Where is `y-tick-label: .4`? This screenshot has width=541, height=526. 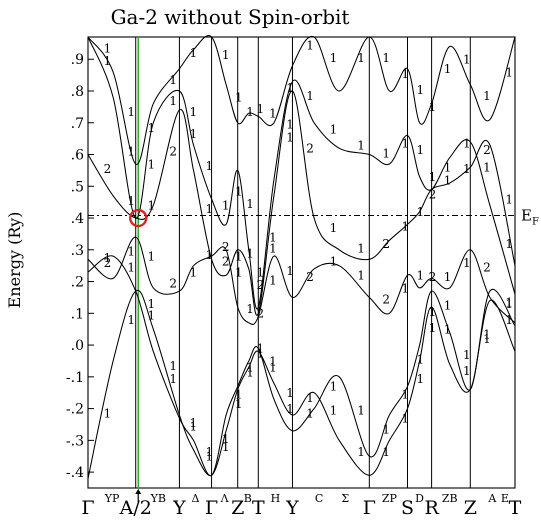
y-tick-label: .4 is located at coordinates (77, 219).